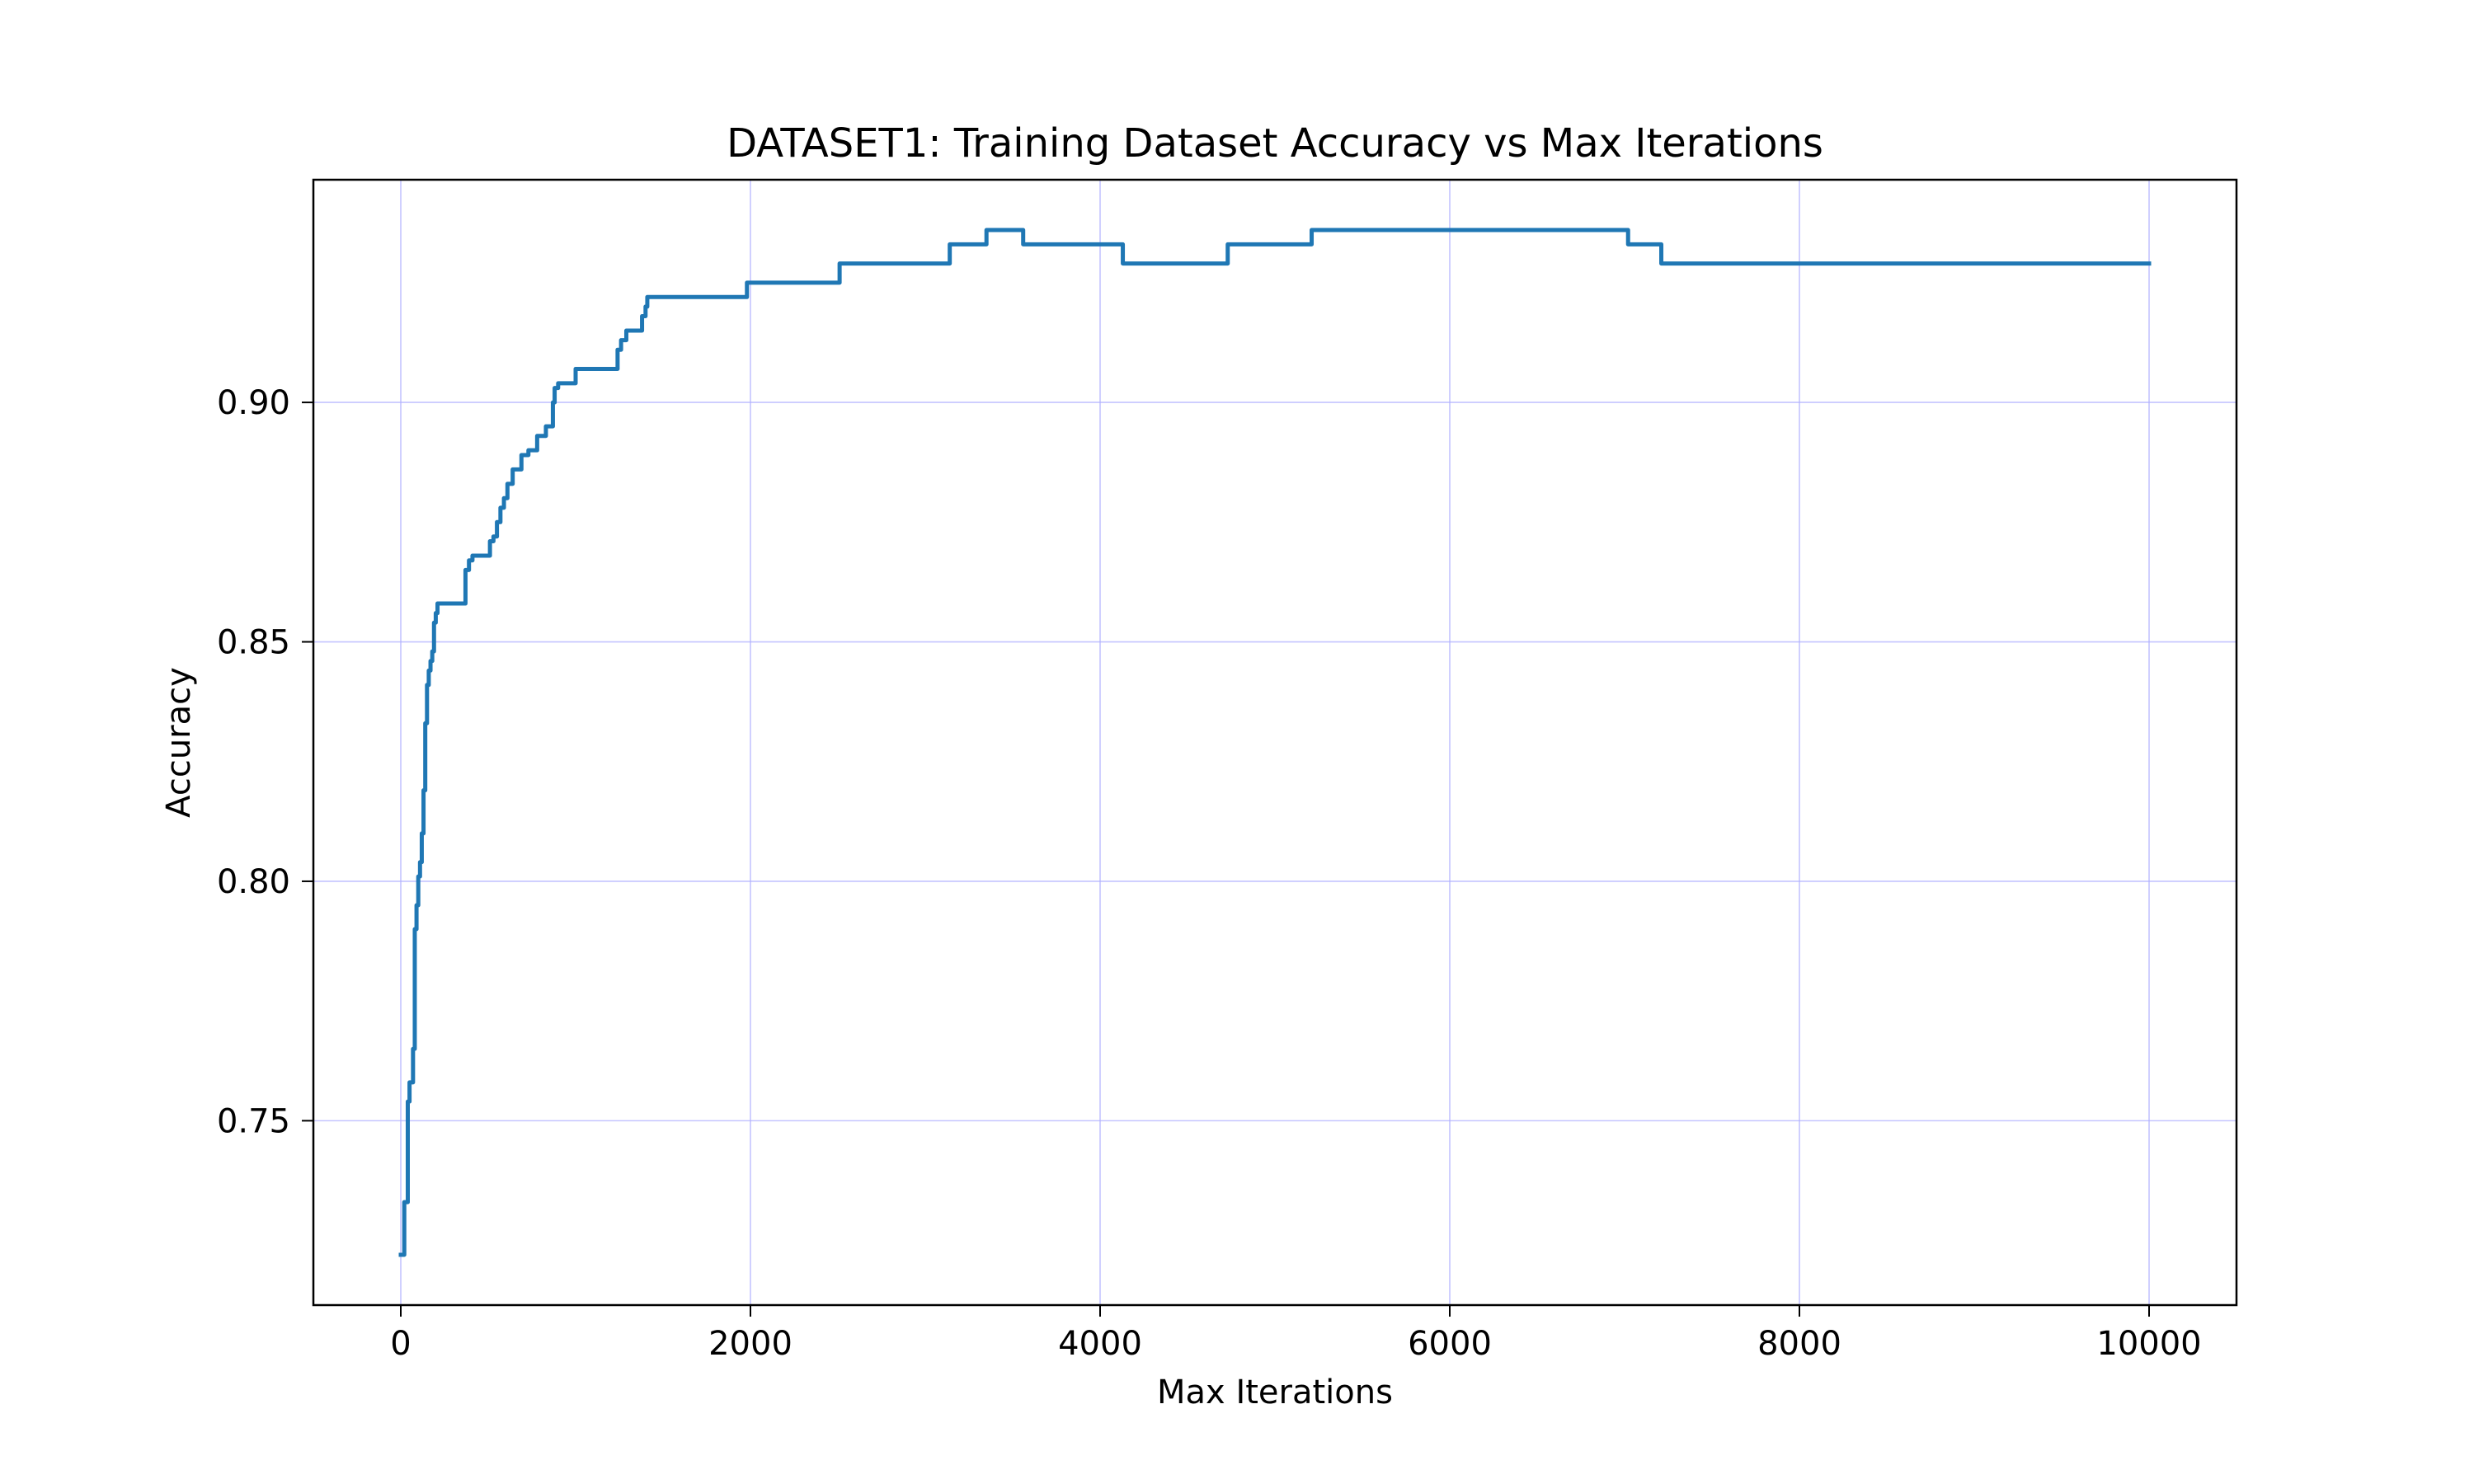 Image resolution: width=2474 pixels, height=1484 pixels. What do you see at coordinates (2148, 1344) in the screenshot?
I see `x-tick-label: 10000` at bounding box center [2148, 1344].